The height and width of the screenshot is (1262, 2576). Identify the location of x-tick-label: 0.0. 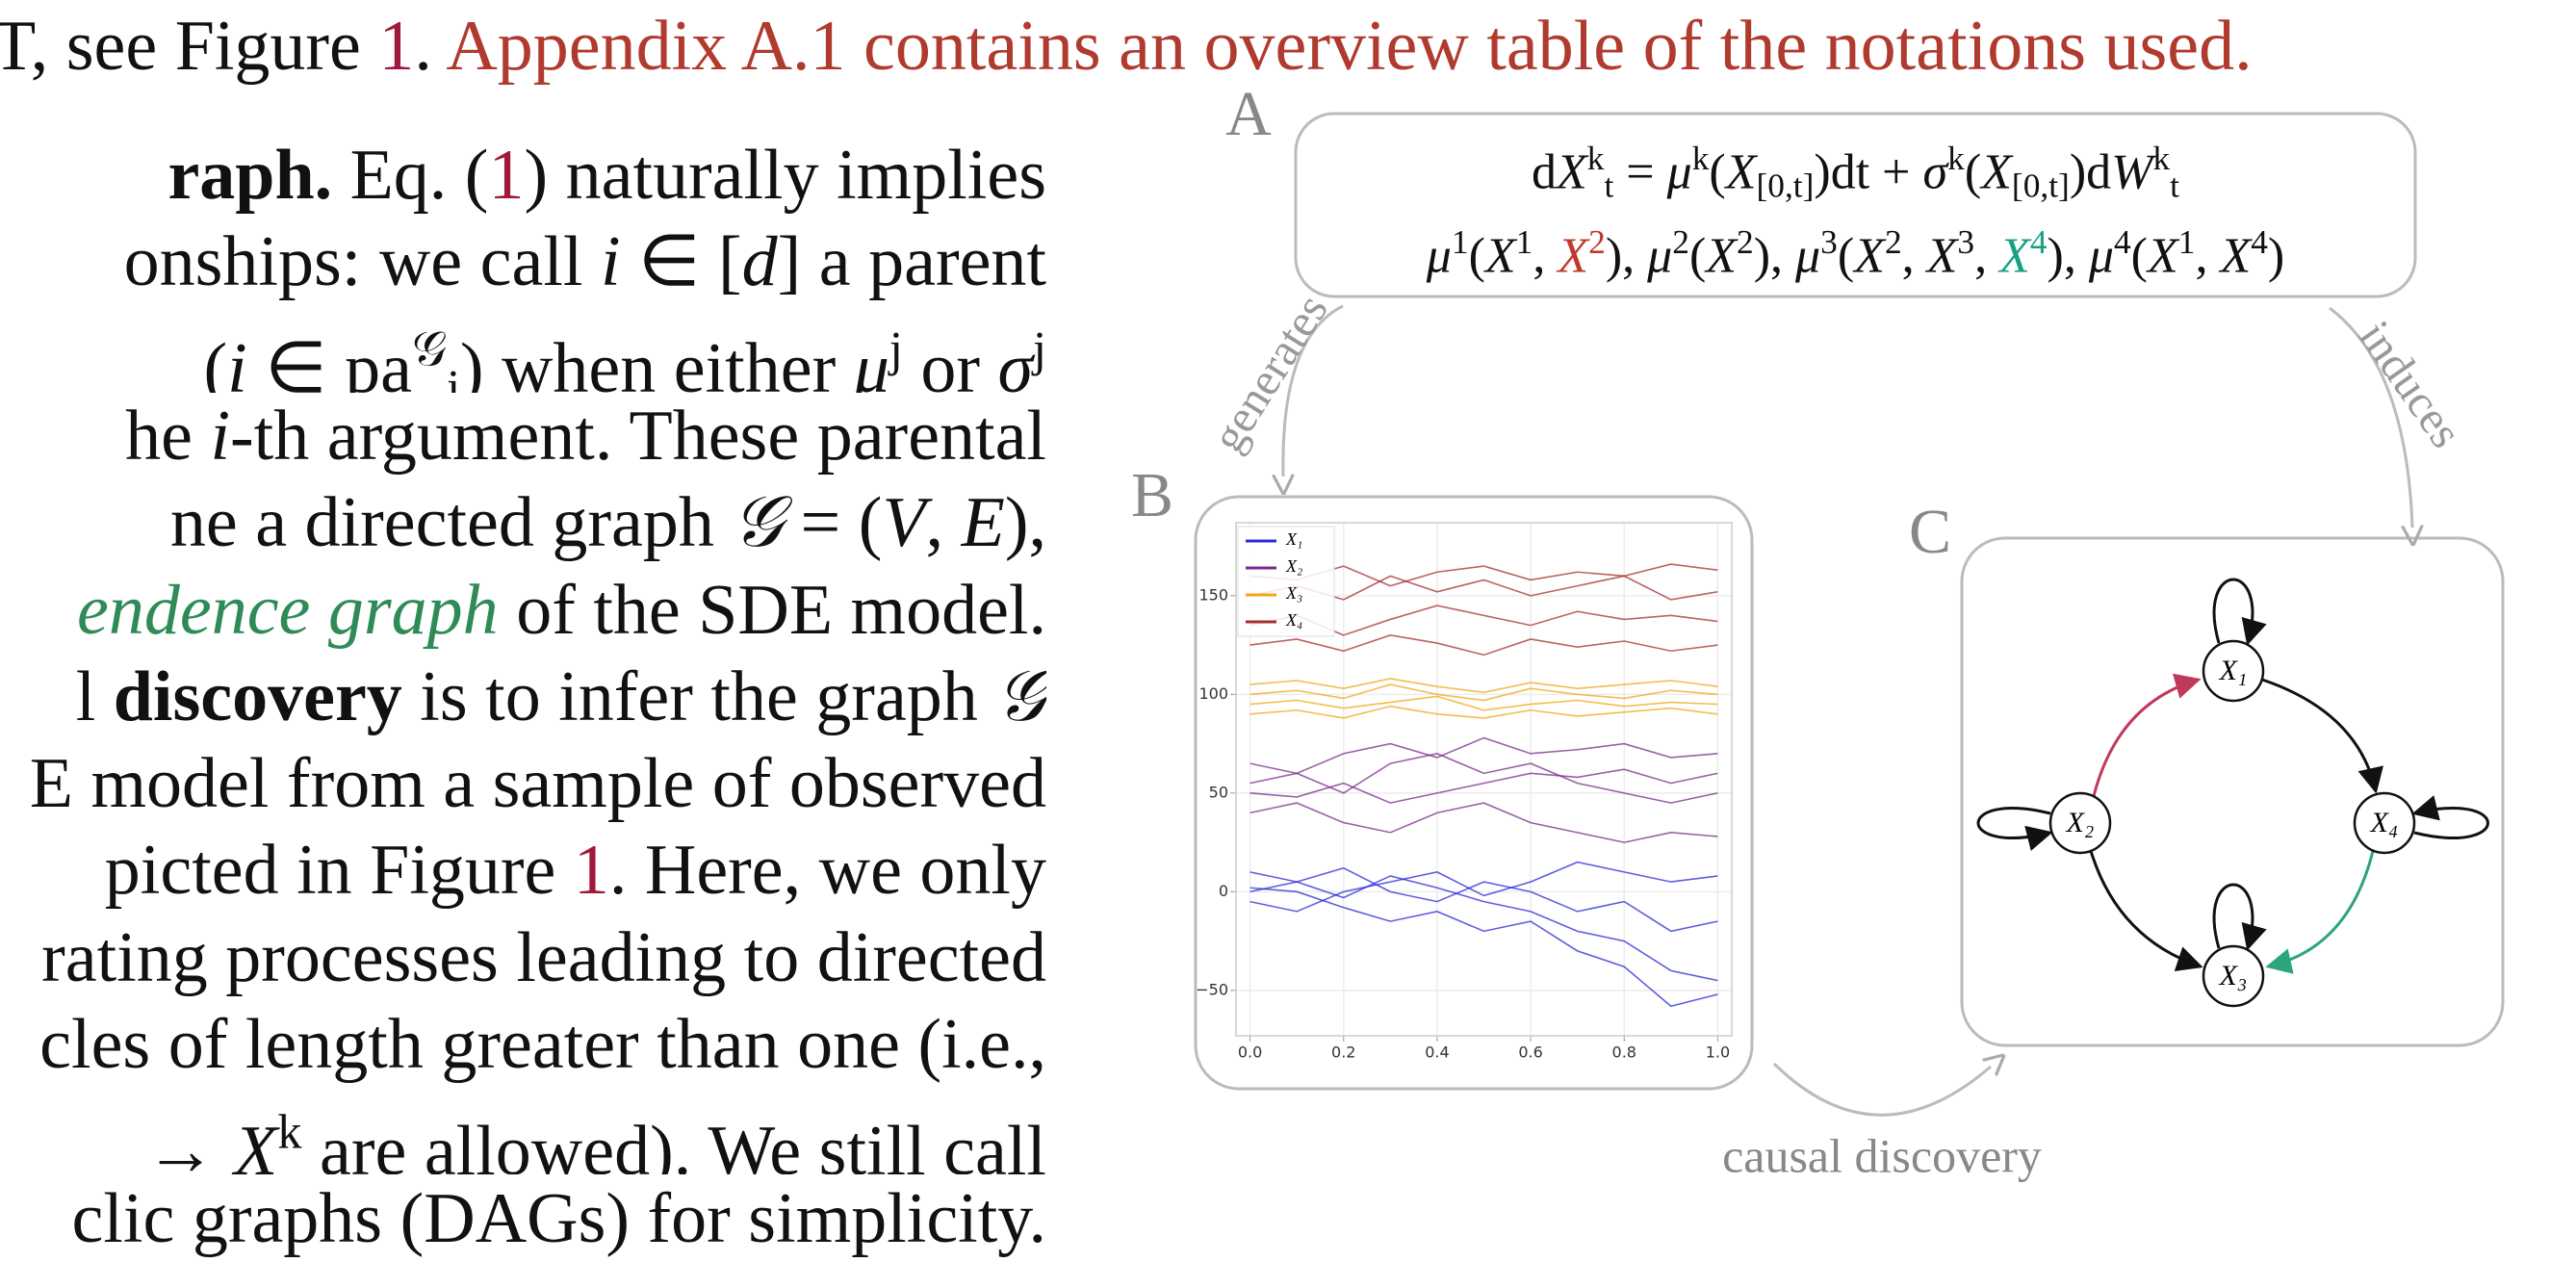
(1250, 1052).